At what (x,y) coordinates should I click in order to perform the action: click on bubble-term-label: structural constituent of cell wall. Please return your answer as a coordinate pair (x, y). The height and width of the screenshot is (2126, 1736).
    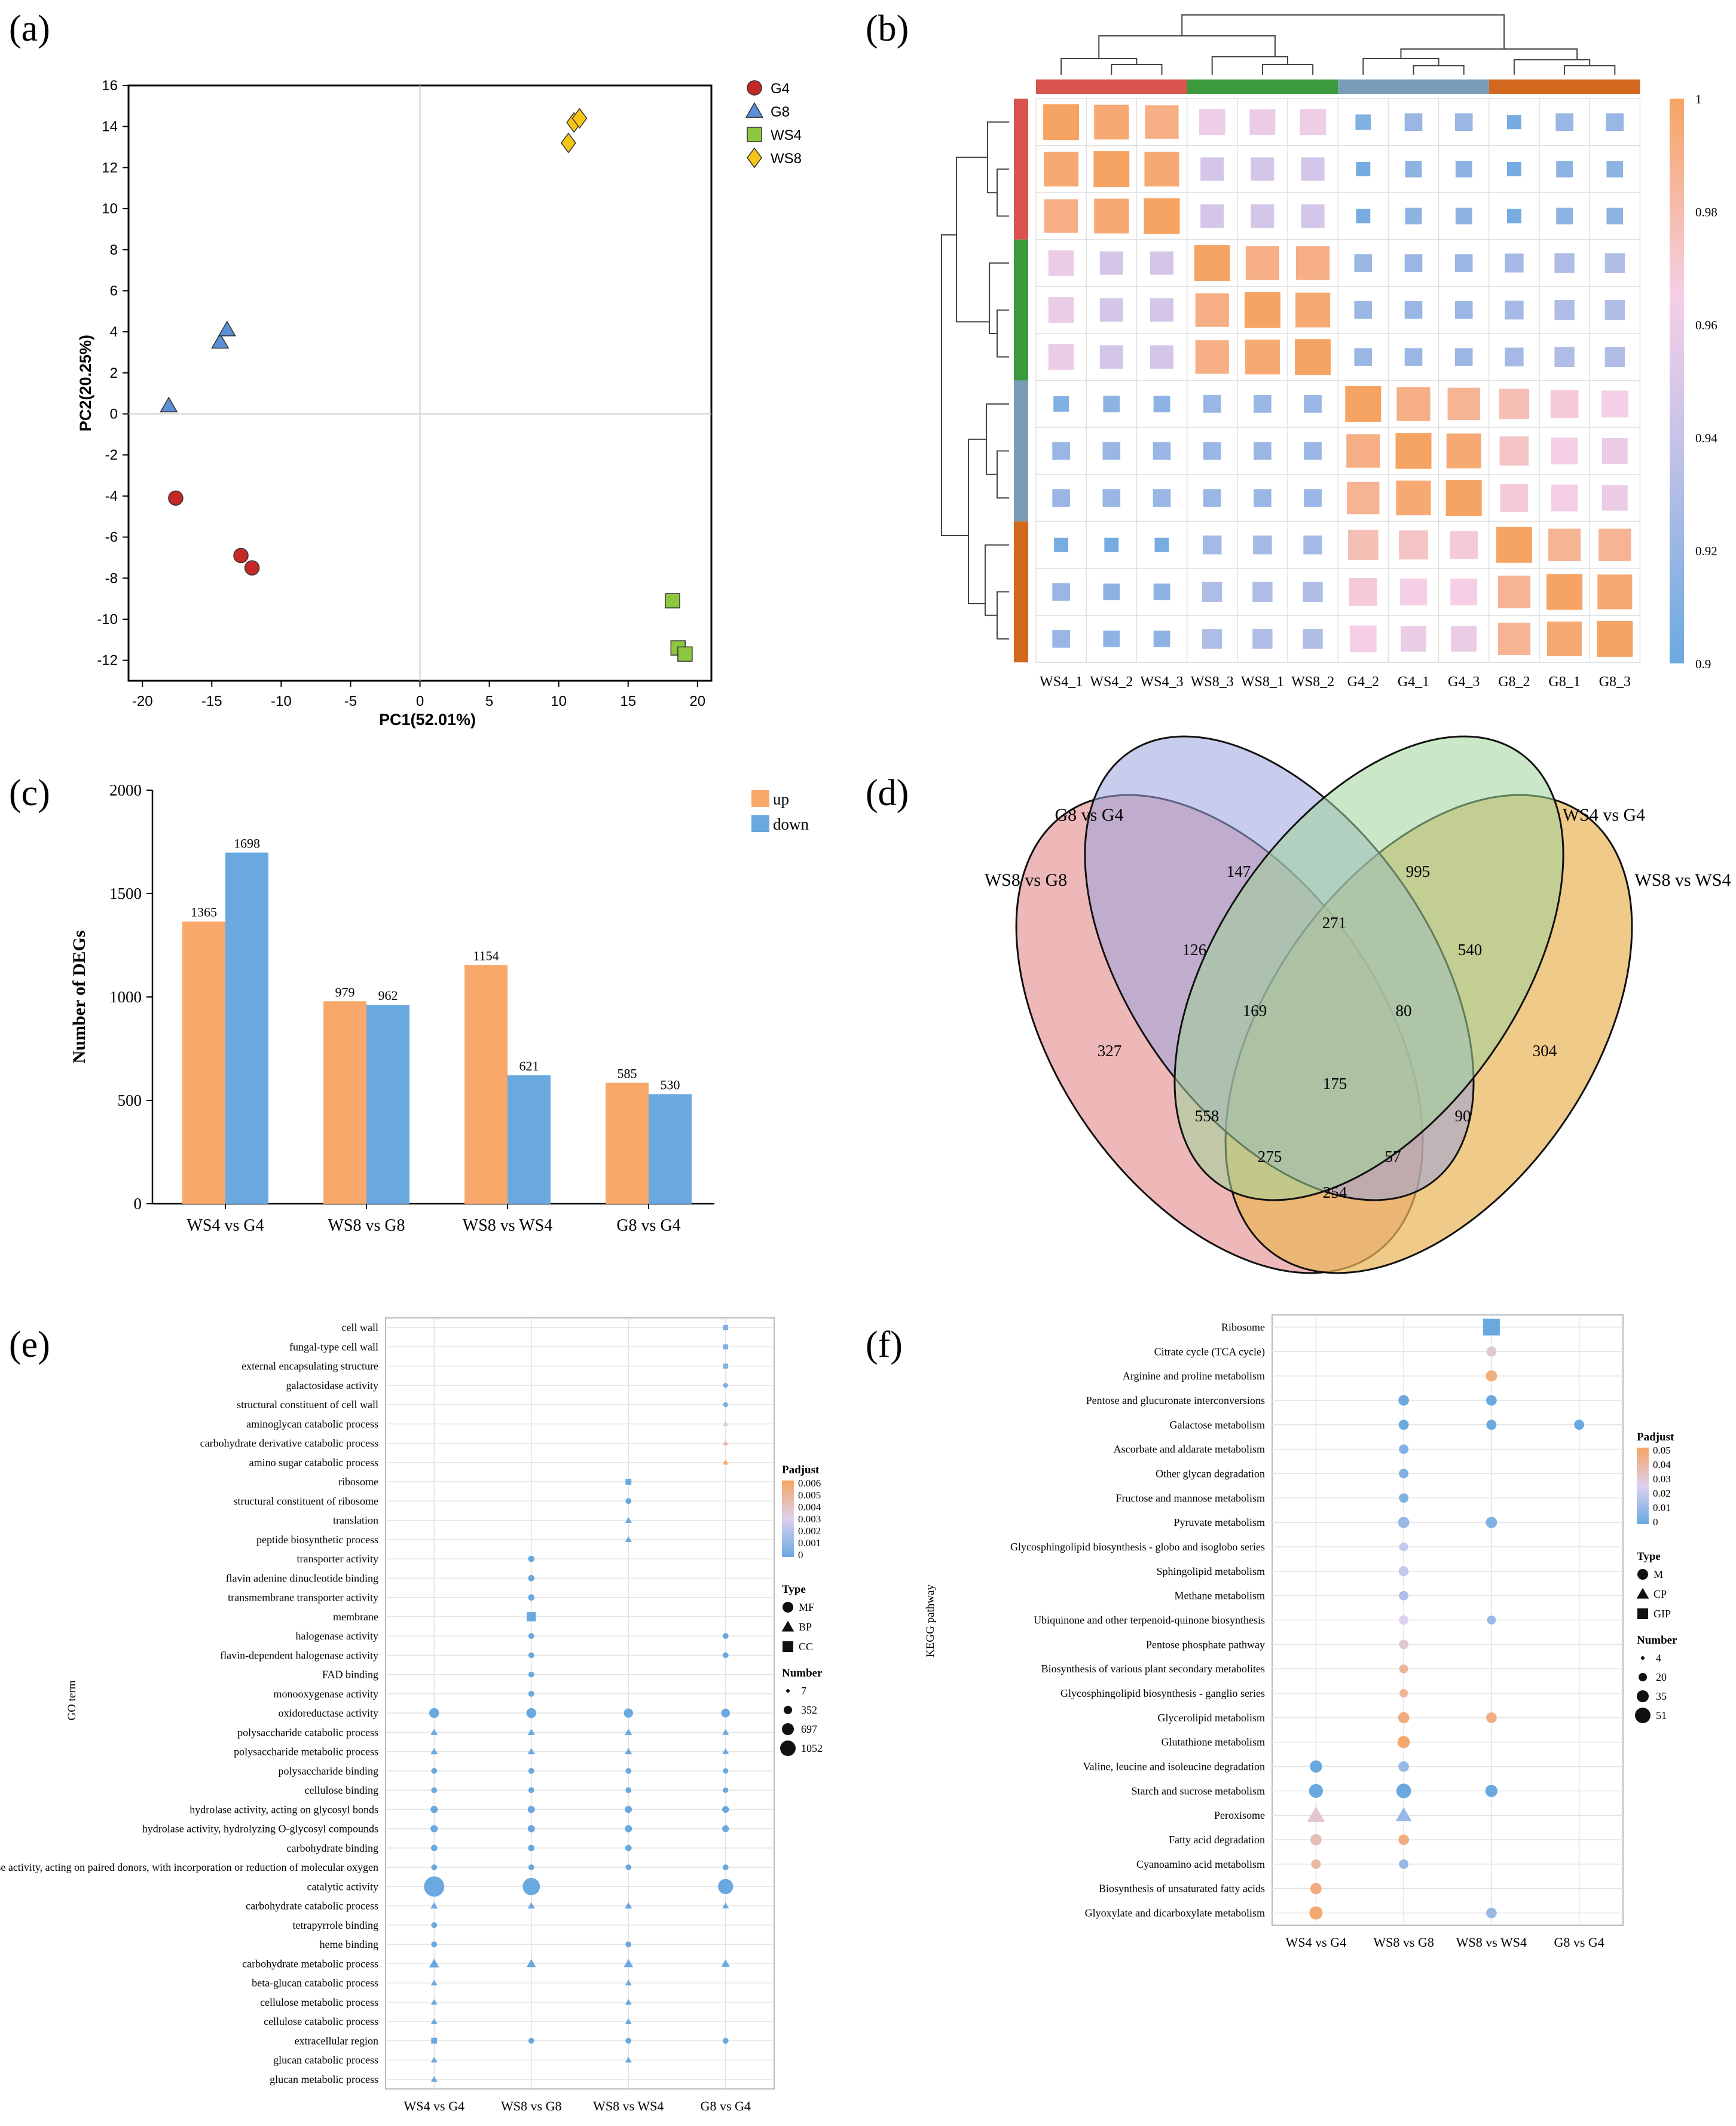
    Looking at the image, I should click on (307, 1405).